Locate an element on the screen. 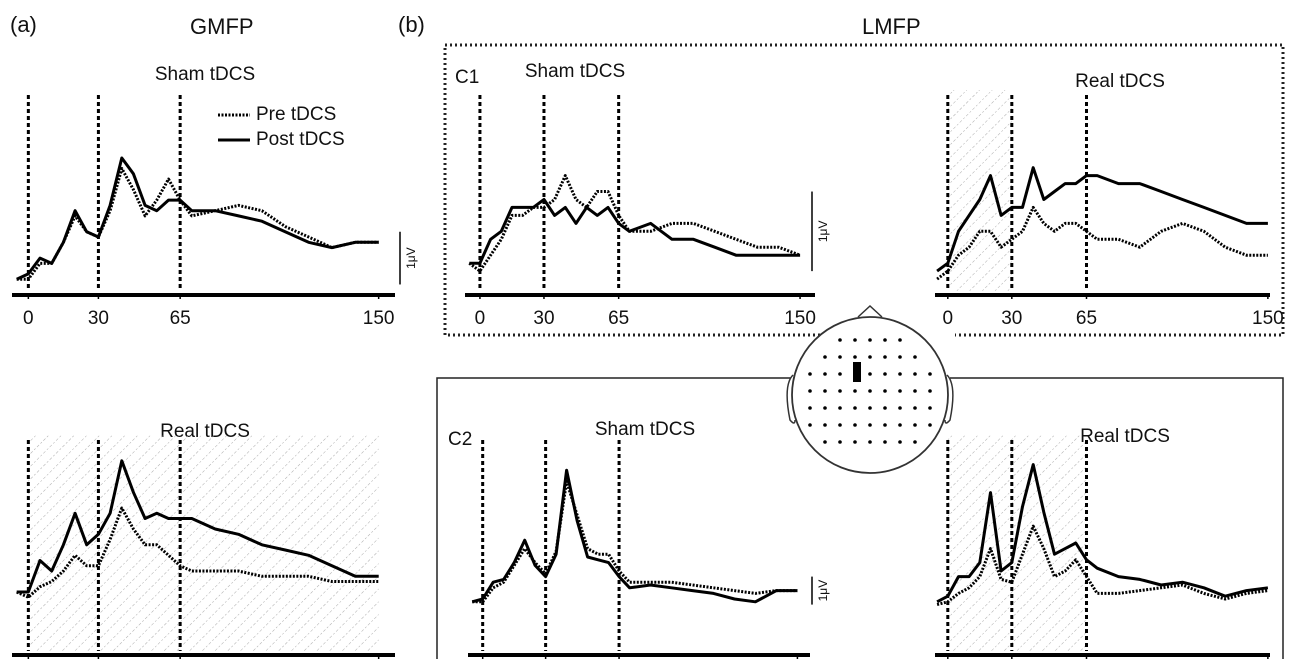 The image size is (1294, 659). head-map is located at coordinates (870, 389).